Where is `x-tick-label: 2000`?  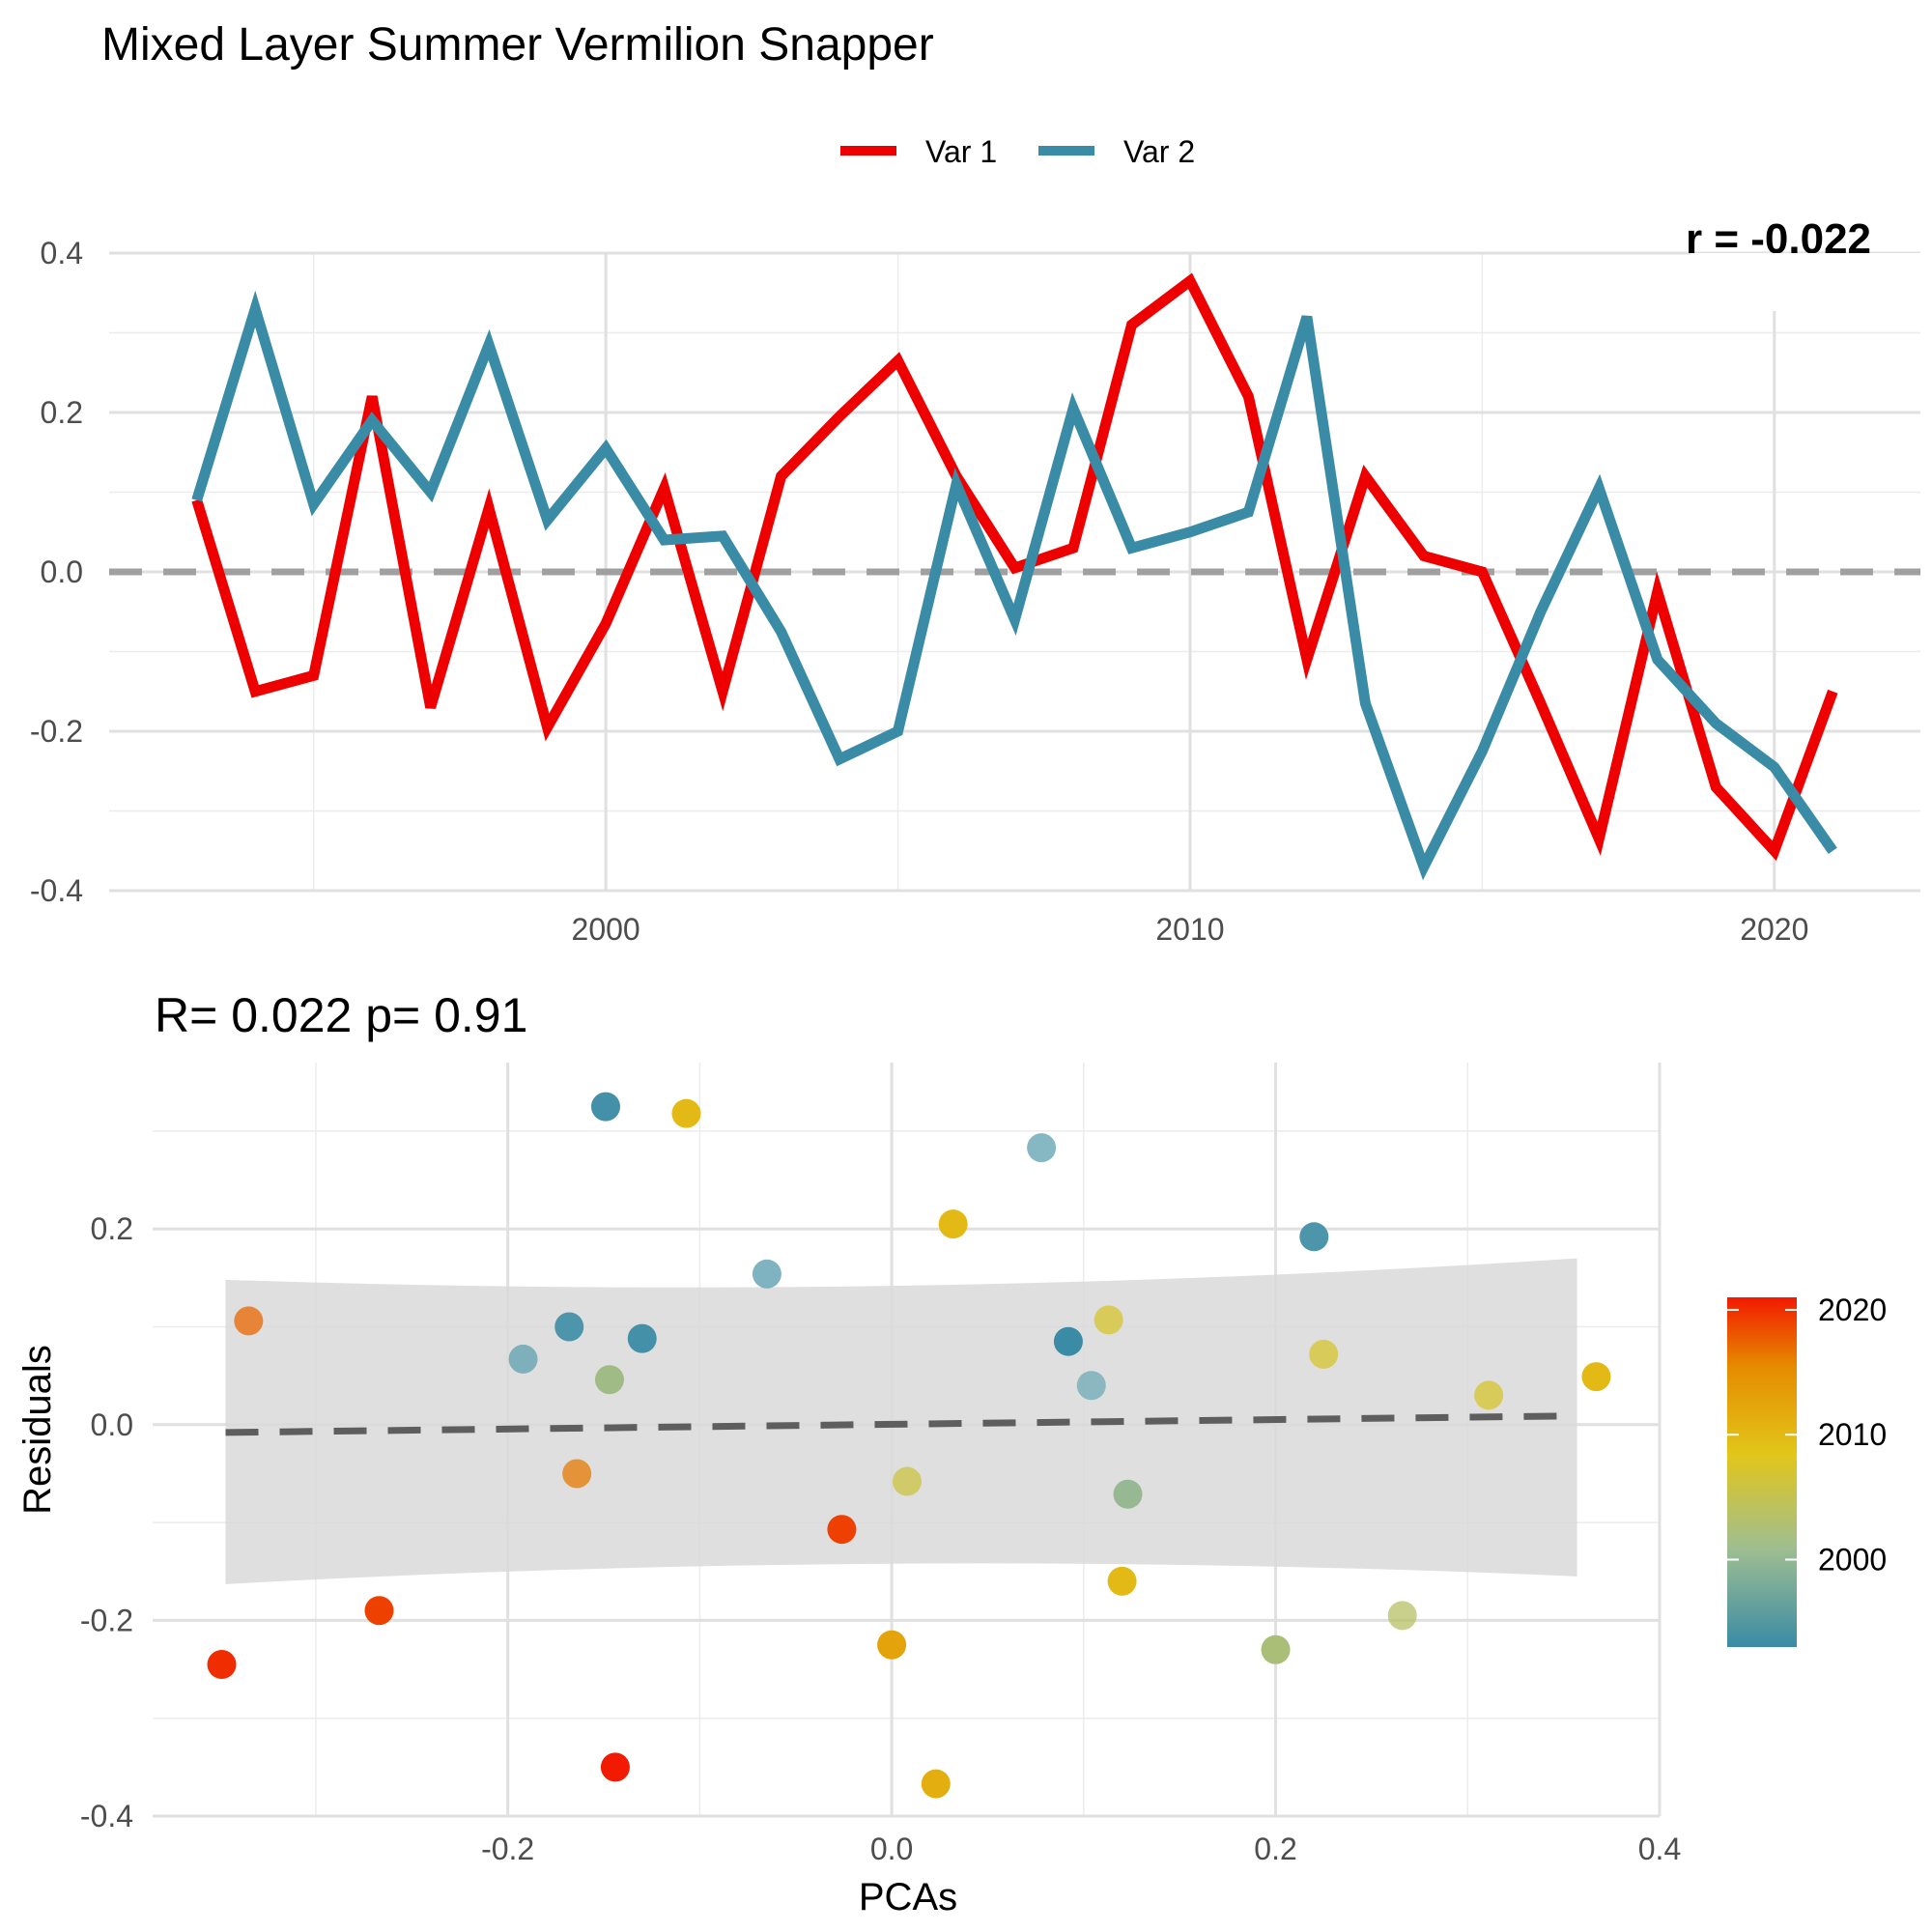 x-tick-label: 2000 is located at coordinates (606, 929).